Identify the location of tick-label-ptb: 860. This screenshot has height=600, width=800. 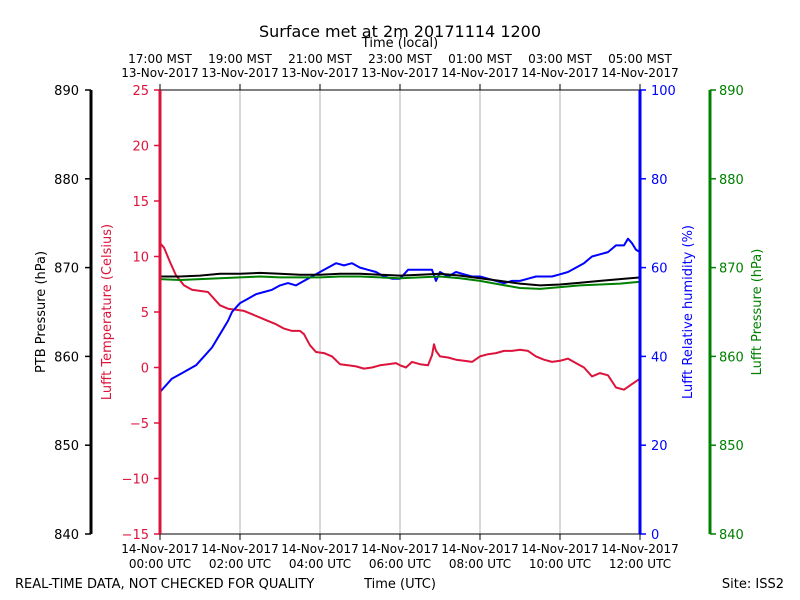
(66, 357).